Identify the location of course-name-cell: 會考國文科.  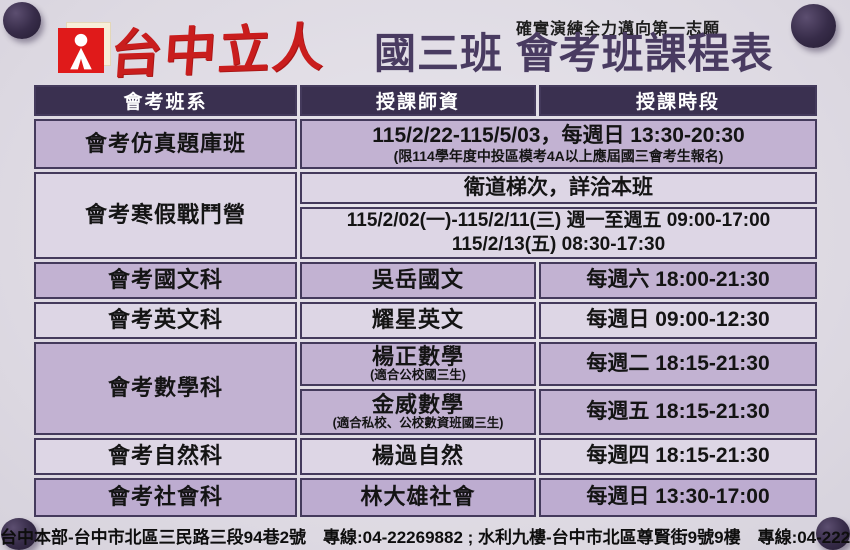
(165, 280).